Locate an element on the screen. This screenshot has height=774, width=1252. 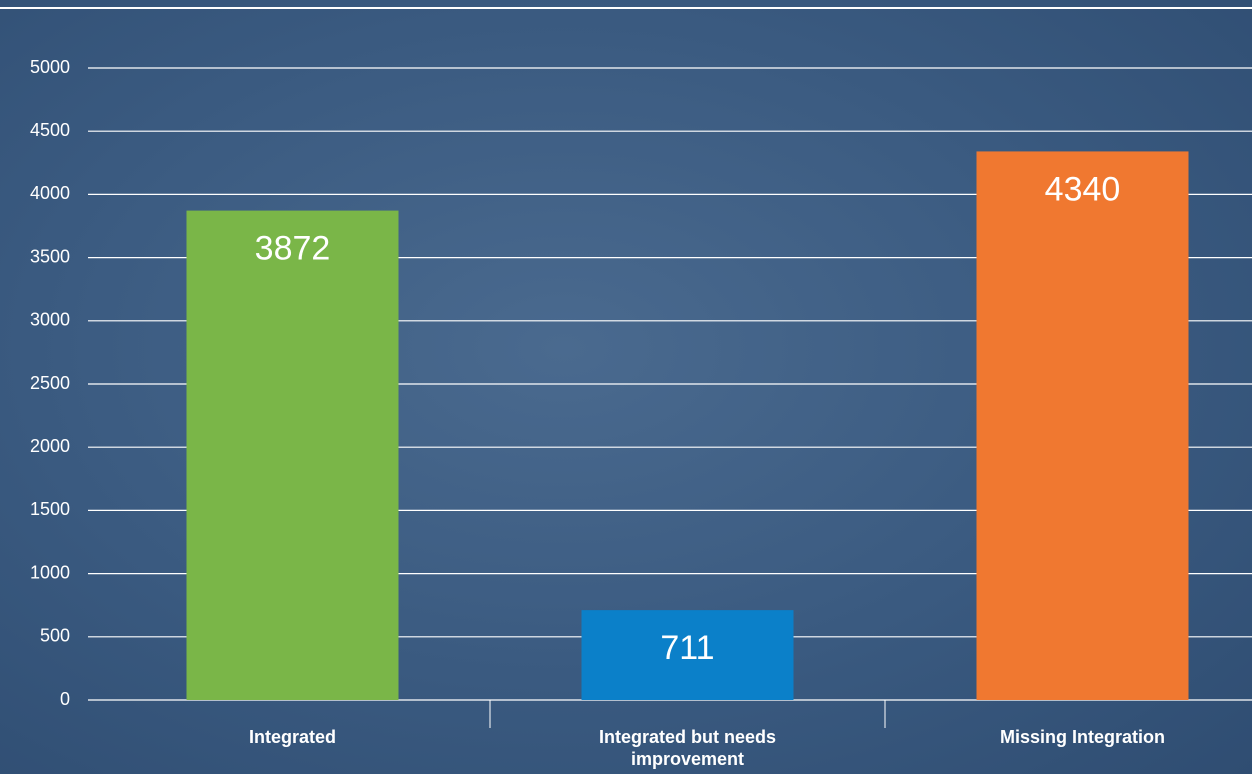
x-tick-label: Integrated but needs improvement is located at coordinates (687, 748).